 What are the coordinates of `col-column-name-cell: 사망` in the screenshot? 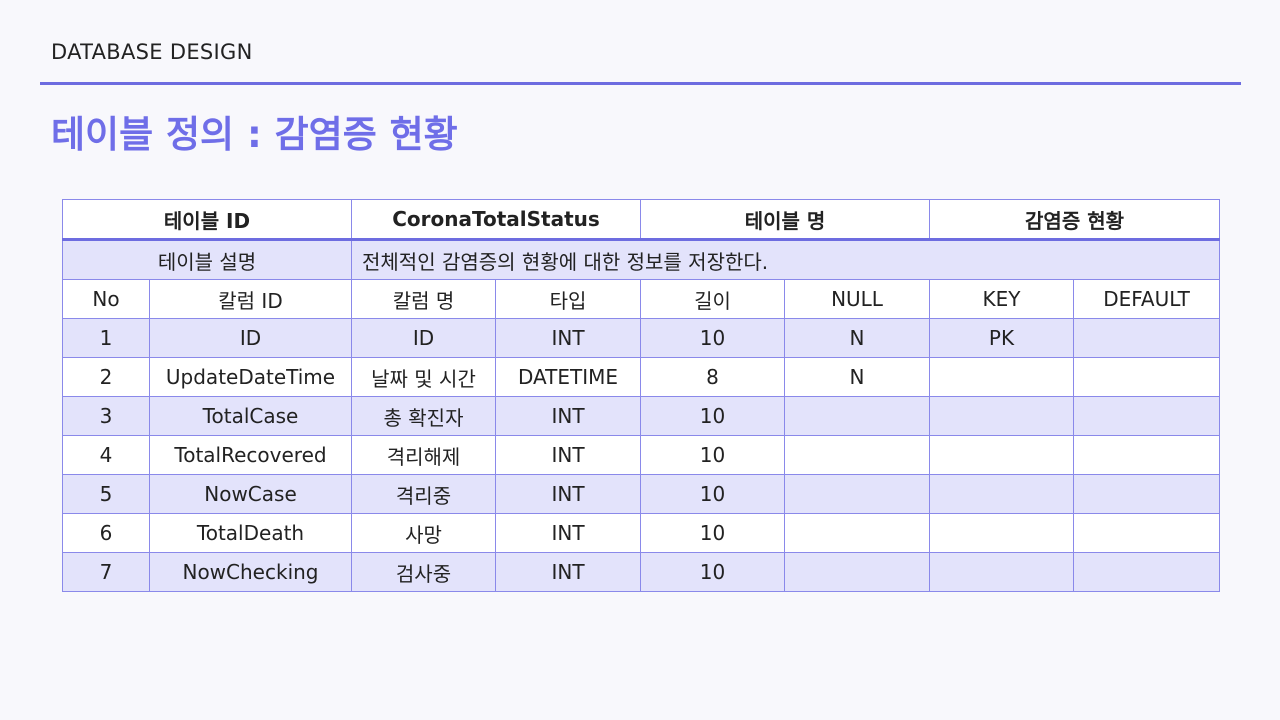 It's located at (423, 533).